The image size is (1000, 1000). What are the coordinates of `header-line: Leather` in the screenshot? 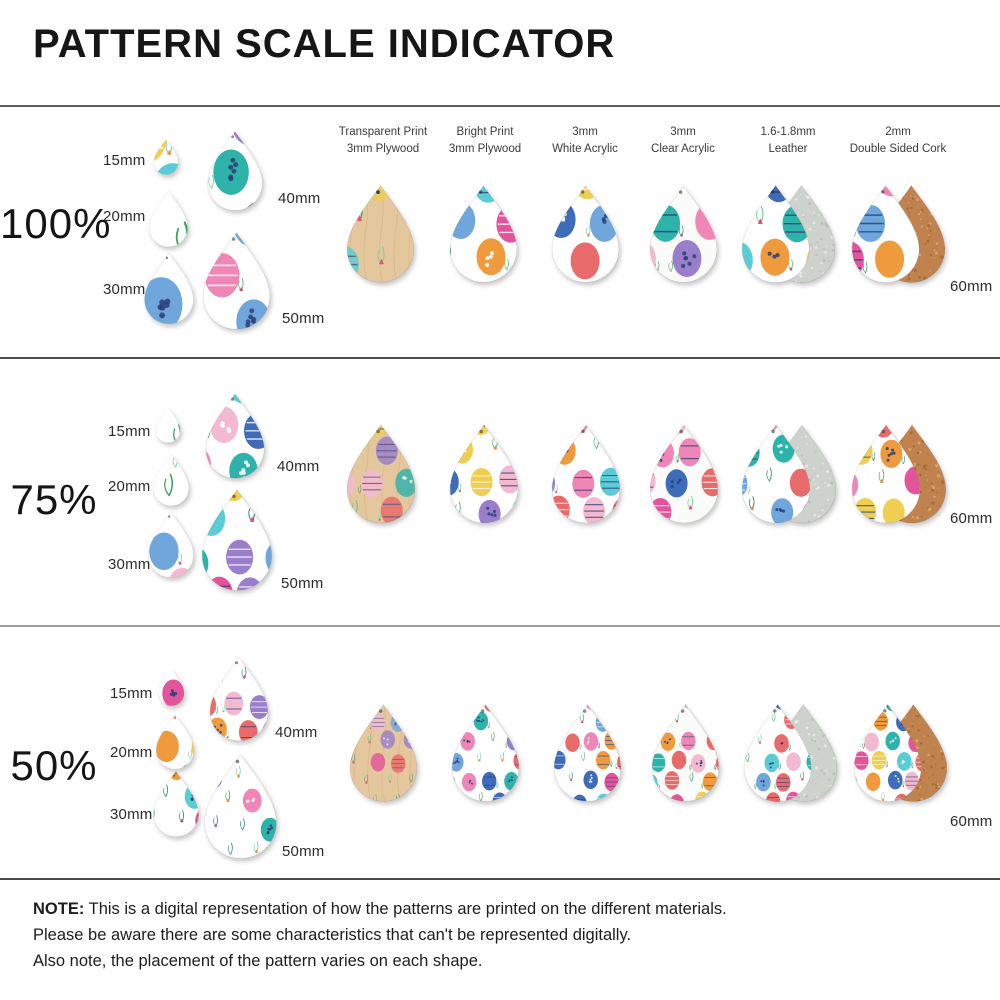 It's located at (788, 148).